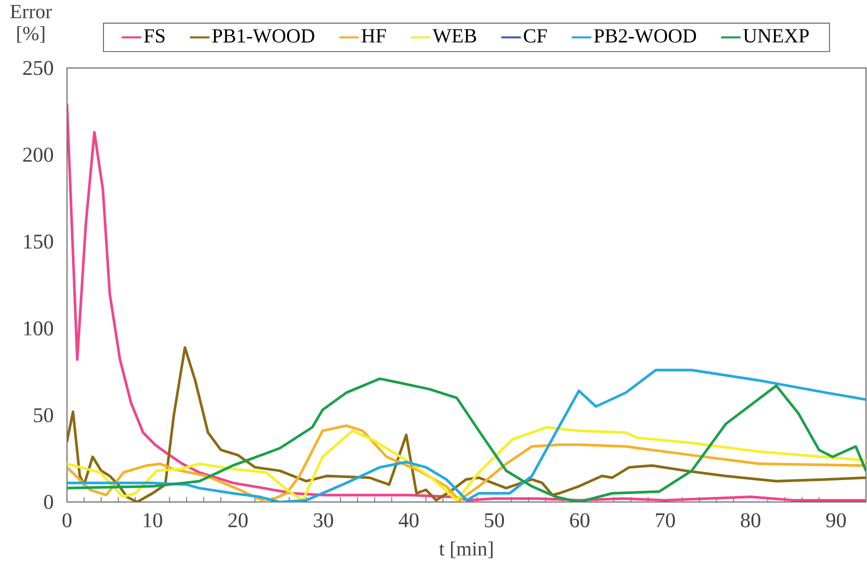 The width and height of the screenshot is (867, 569). Describe the element at coordinates (535, 36) in the screenshot. I see `legend-label: CF` at that location.